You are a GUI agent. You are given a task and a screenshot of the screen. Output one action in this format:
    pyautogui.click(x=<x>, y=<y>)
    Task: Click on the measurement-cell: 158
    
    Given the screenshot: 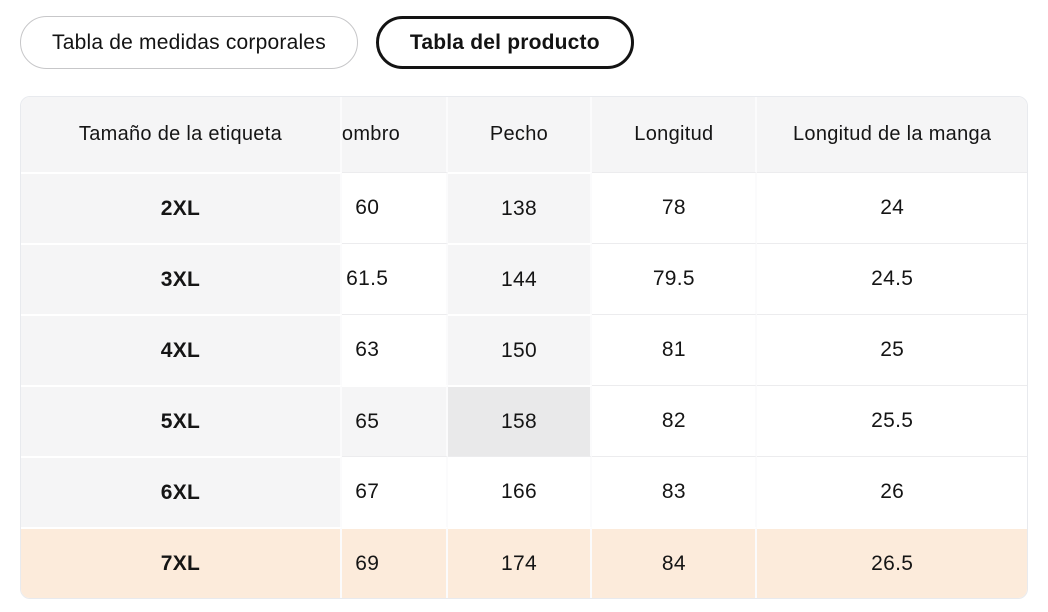 What is the action you would take?
    pyautogui.click(x=520, y=420)
    